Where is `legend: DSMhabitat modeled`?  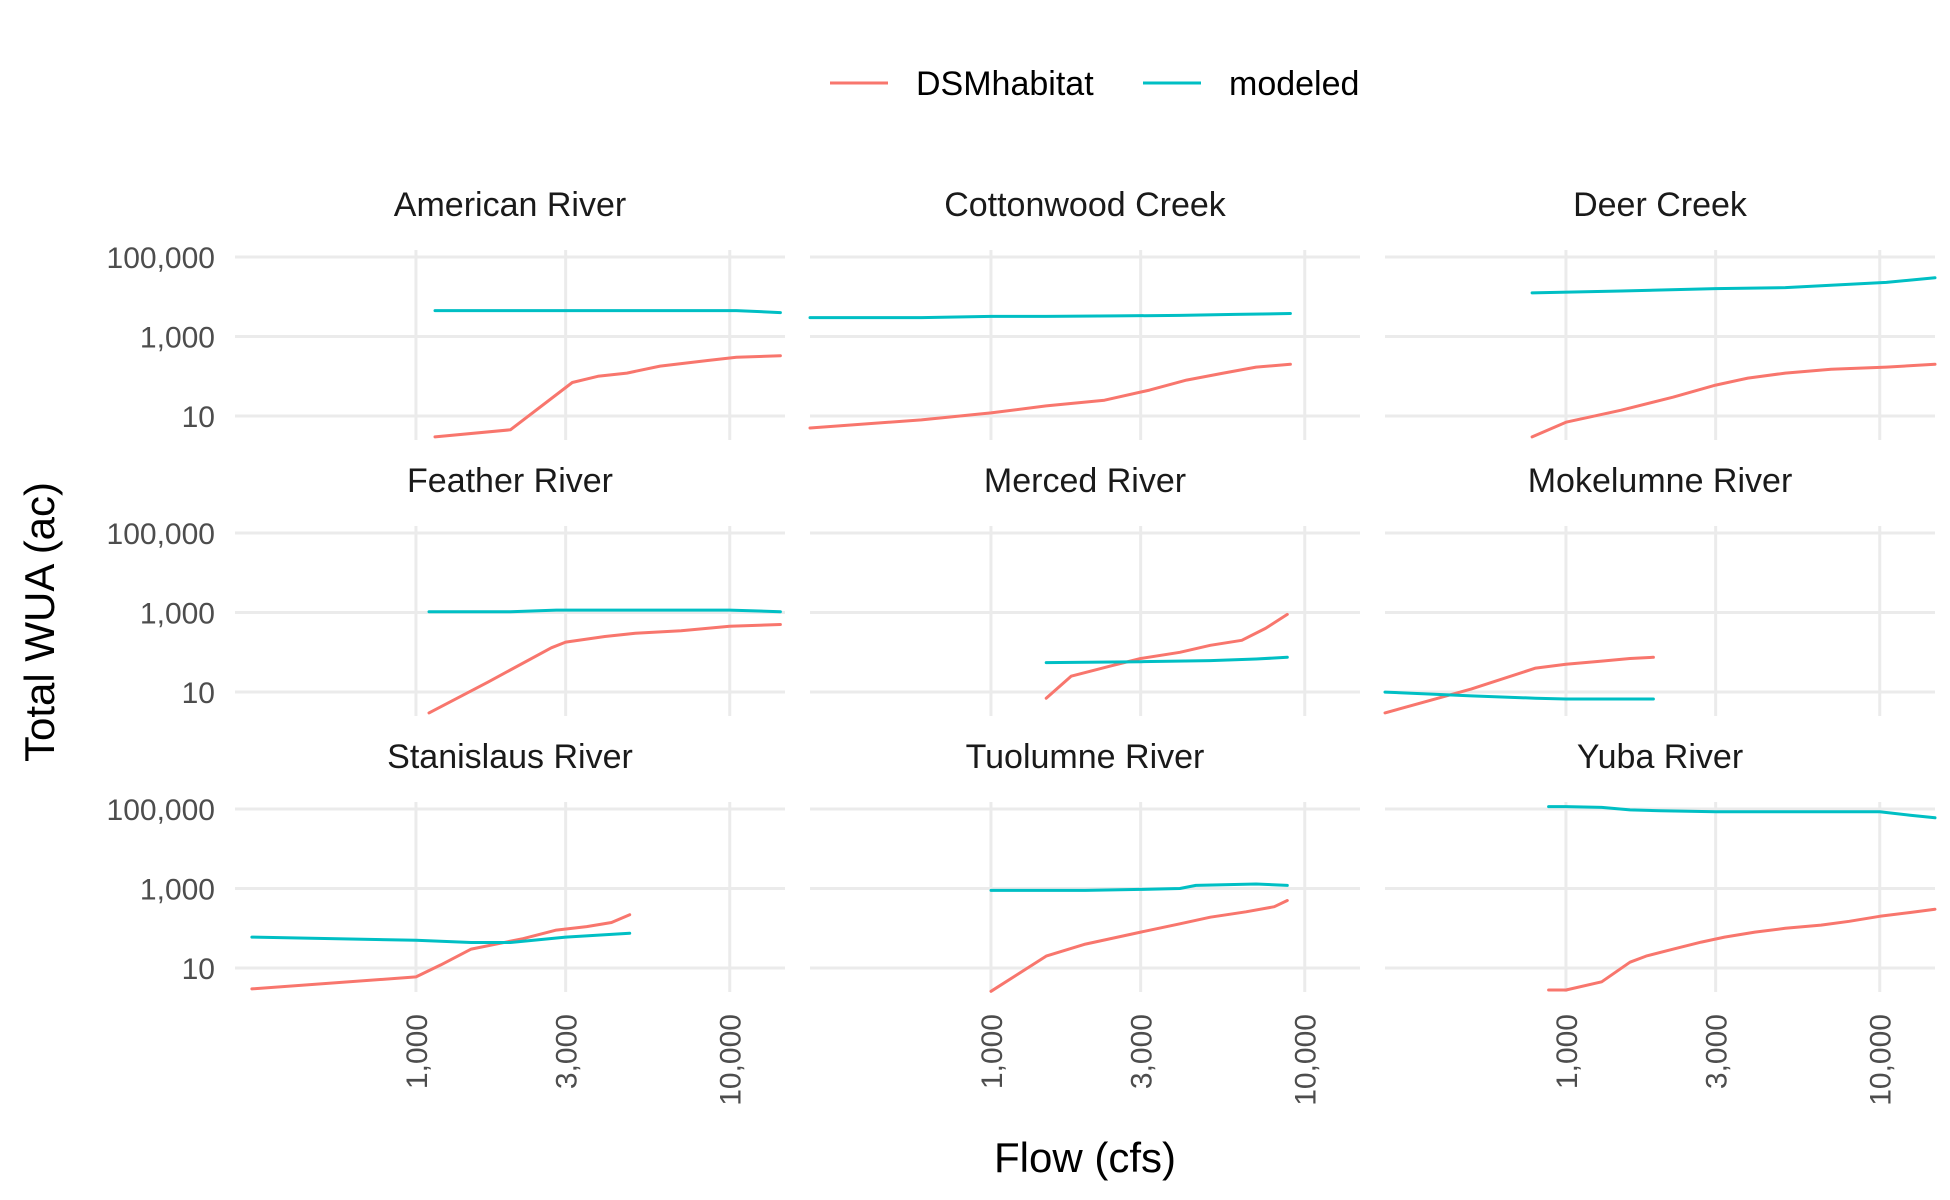
legend: DSMhabitat modeled is located at coordinates (1094, 84).